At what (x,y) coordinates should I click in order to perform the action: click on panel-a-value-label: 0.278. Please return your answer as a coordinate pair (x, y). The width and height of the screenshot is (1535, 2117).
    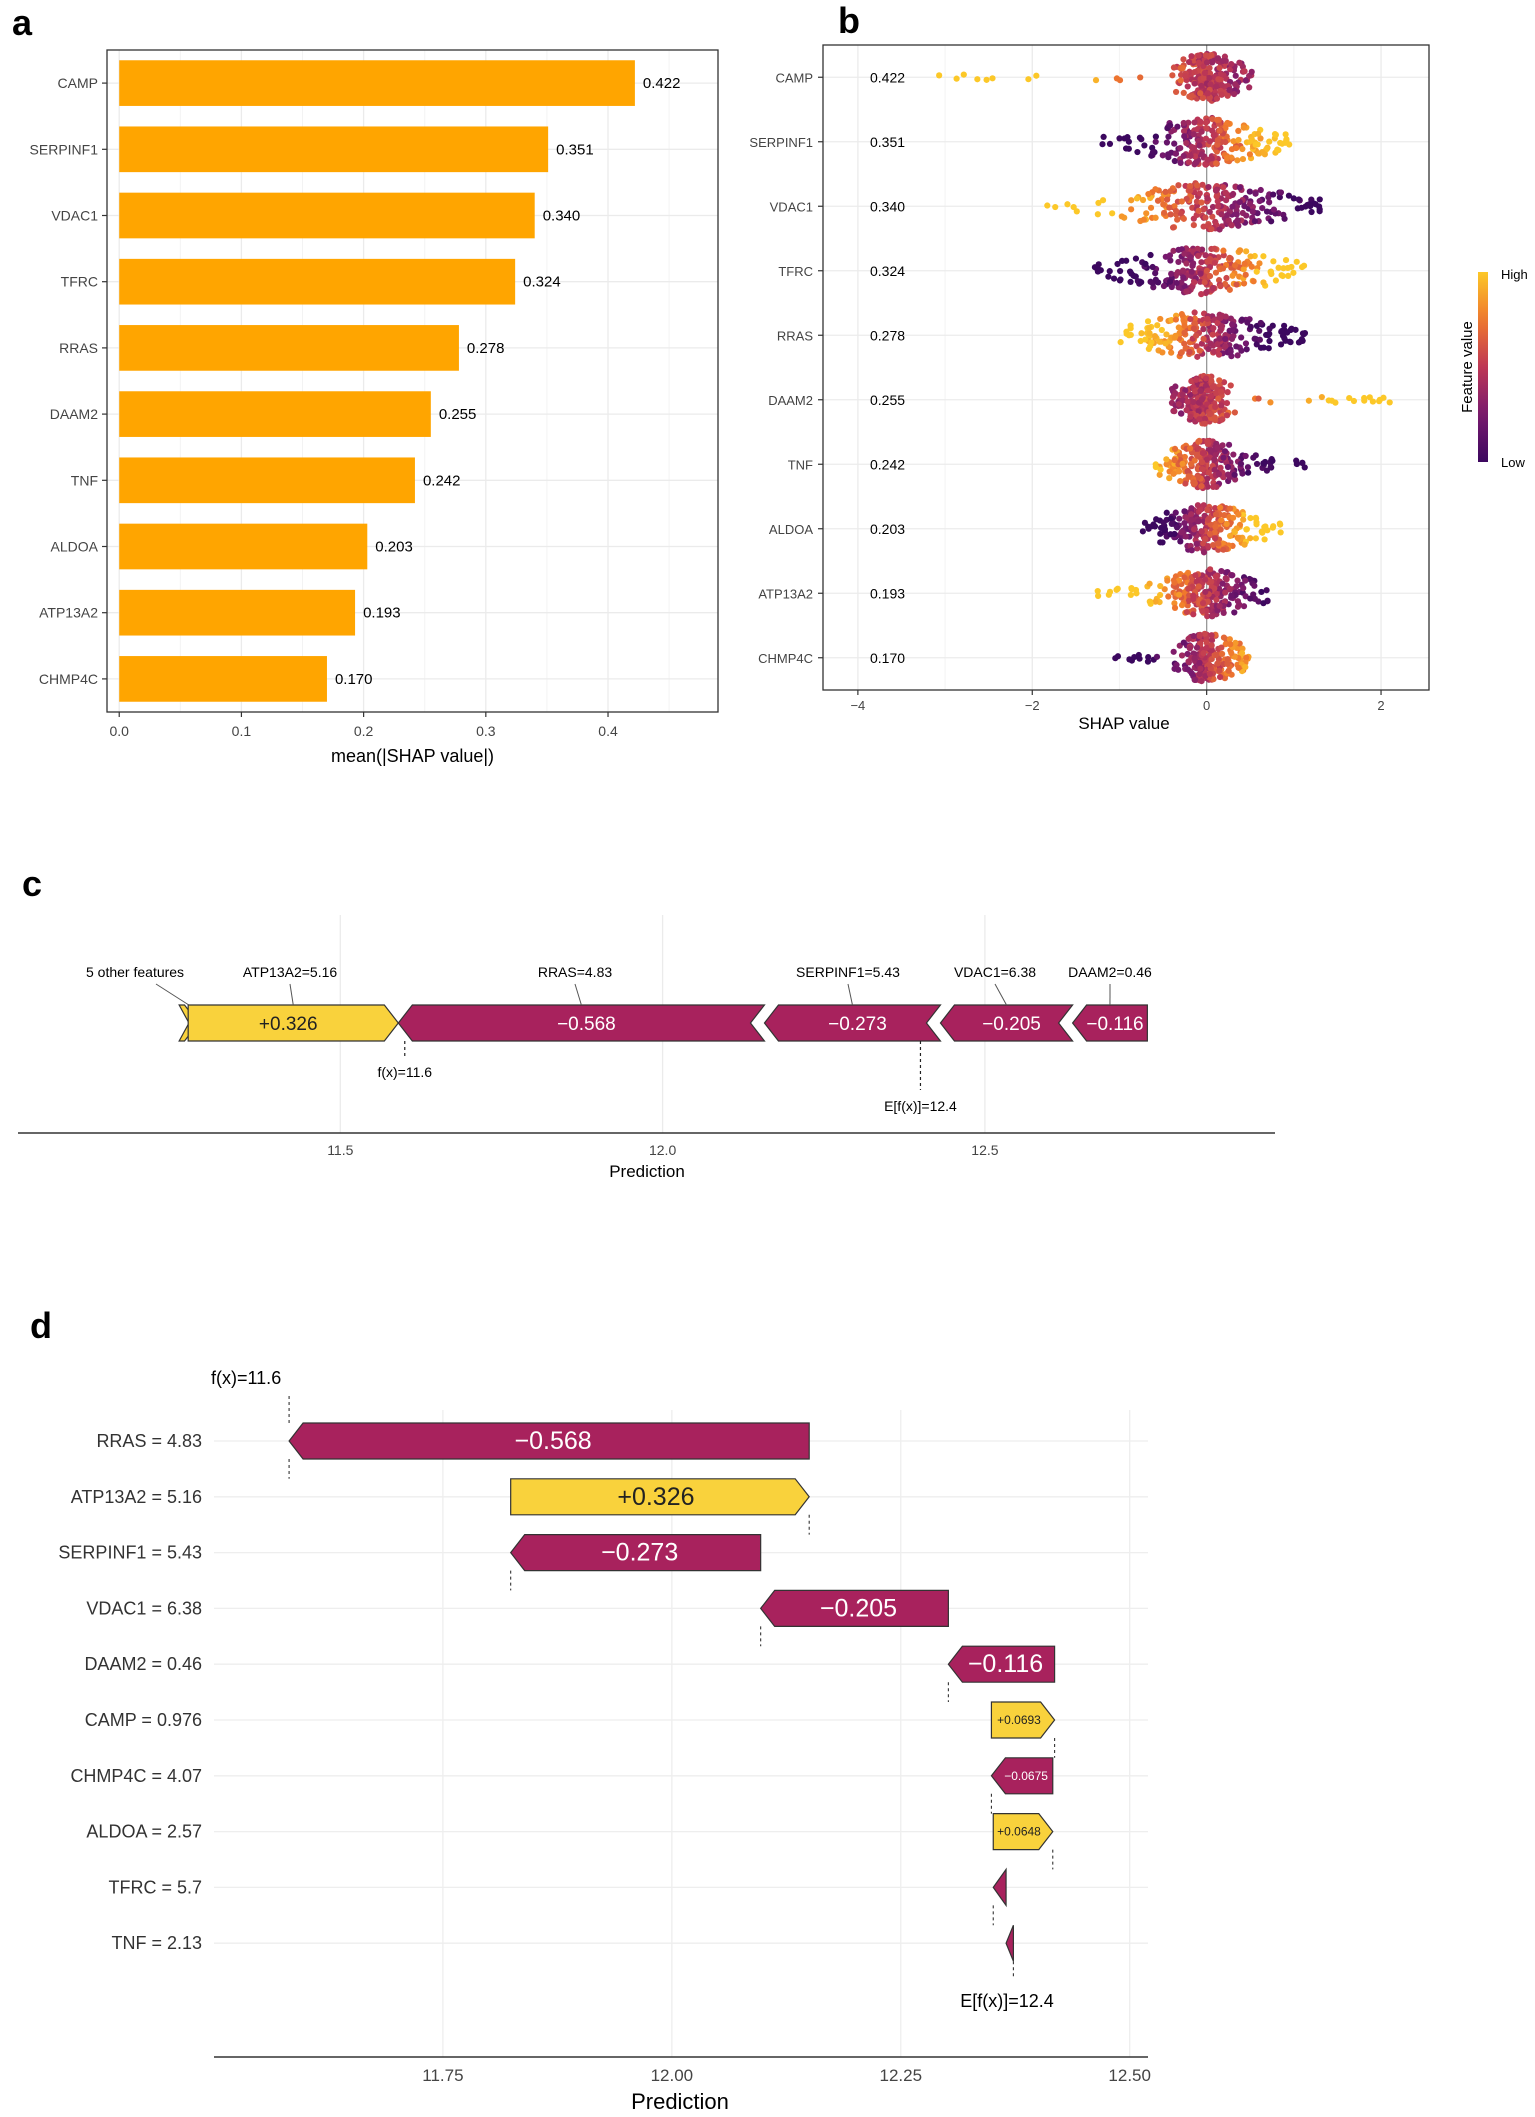
    Looking at the image, I should click on (486, 348).